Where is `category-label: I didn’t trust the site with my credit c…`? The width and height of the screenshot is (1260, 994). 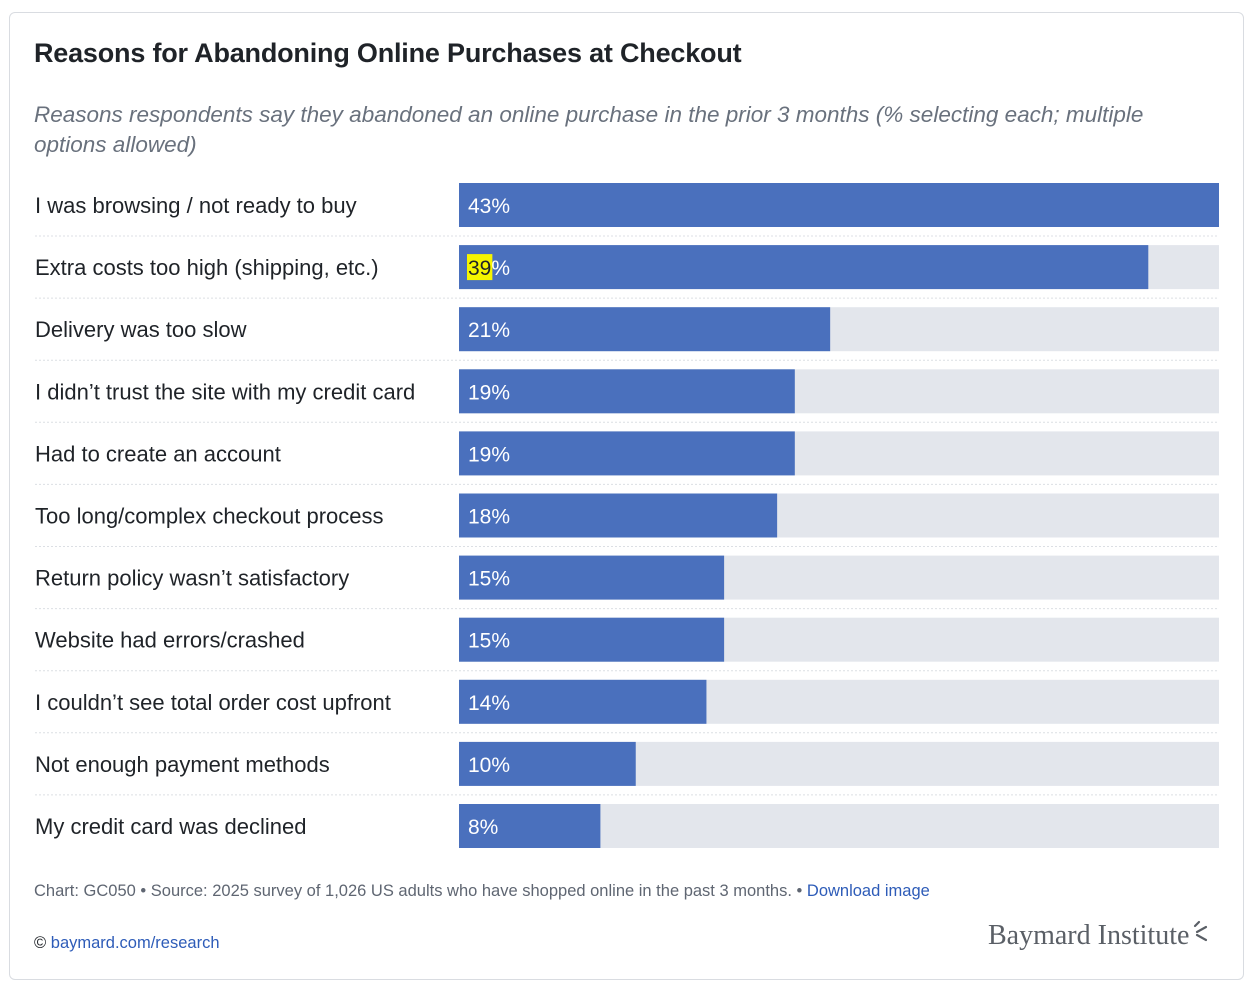 category-label: I didn’t trust the site with my credit c… is located at coordinates (225, 391).